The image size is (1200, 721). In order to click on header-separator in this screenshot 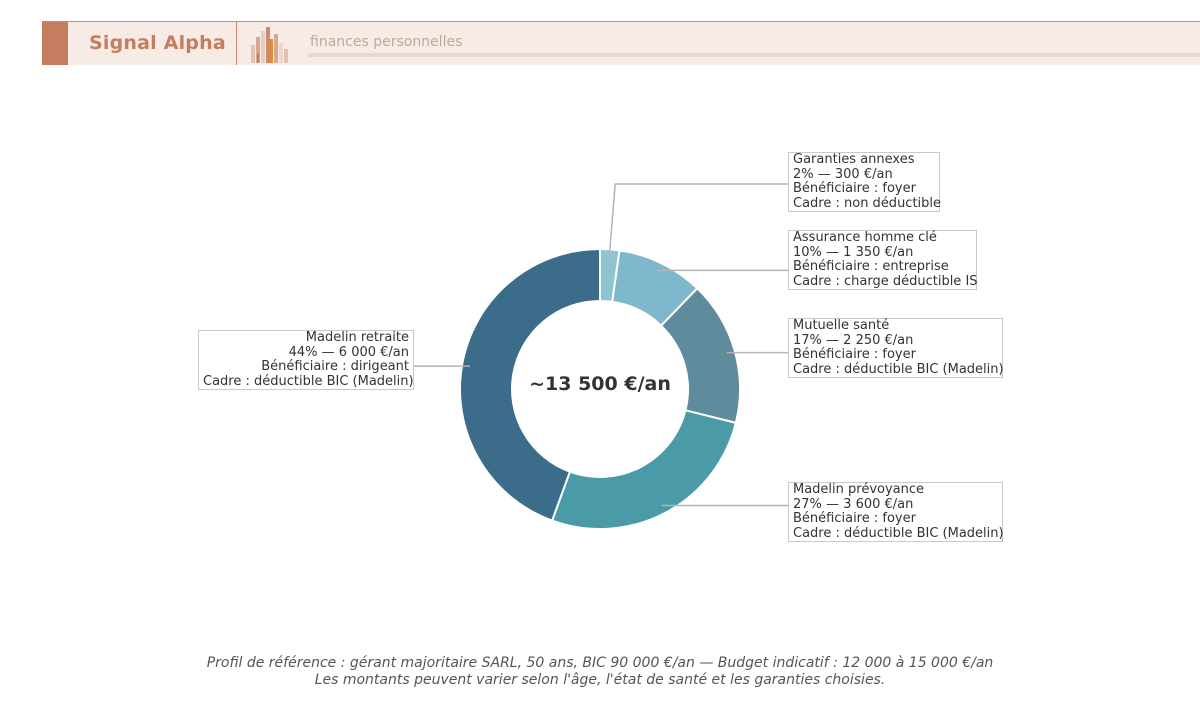, I will do `click(236, 43)`.